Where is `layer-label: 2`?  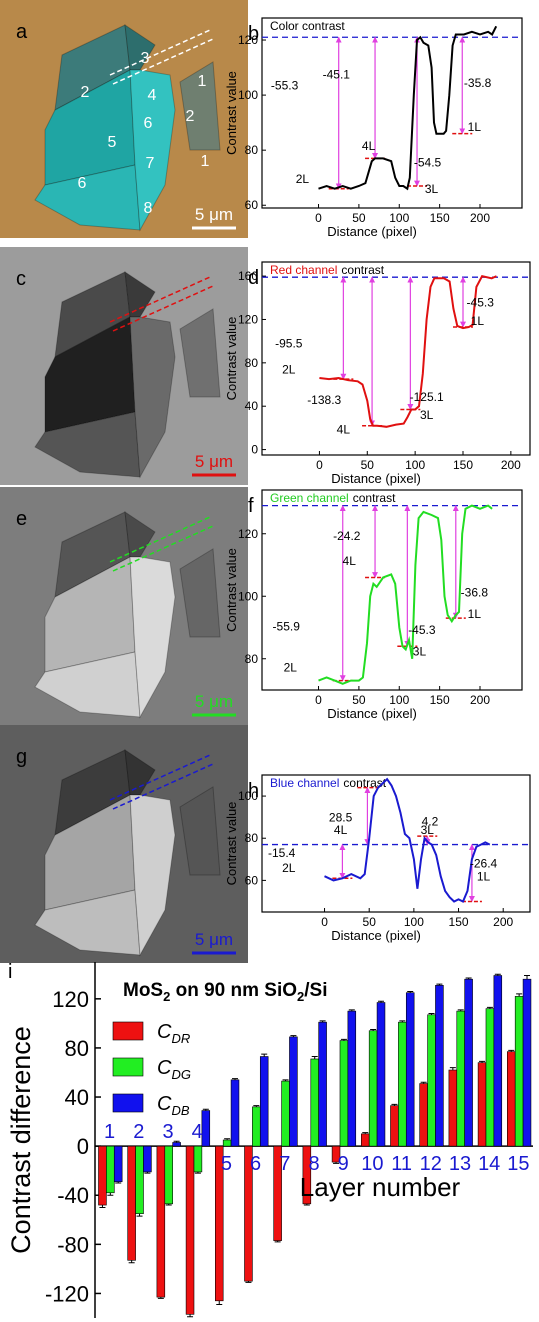
layer-label: 2 is located at coordinates (85, 92).